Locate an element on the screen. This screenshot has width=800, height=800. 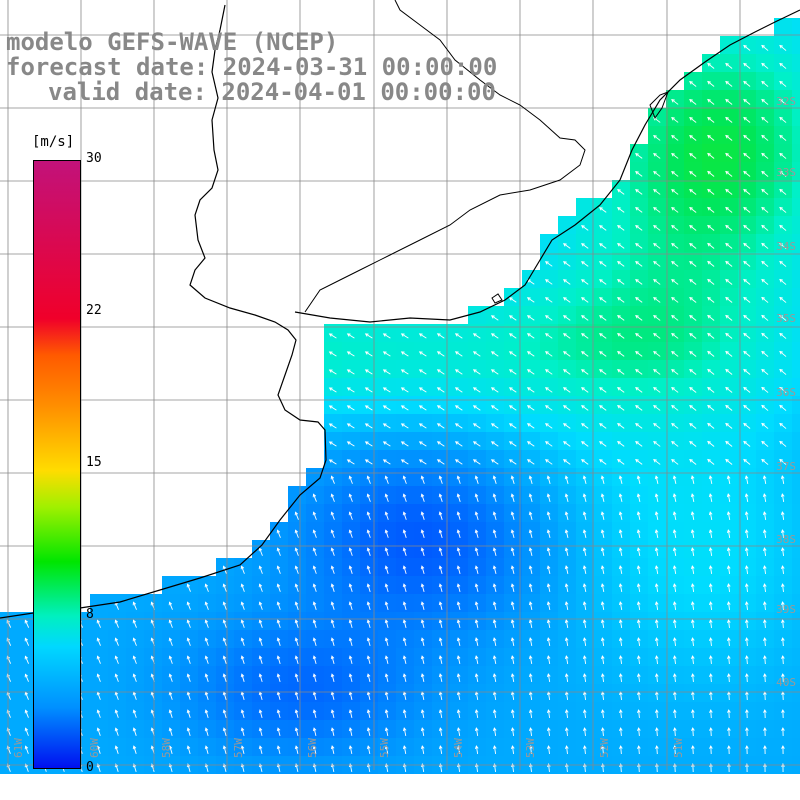
longitude-label: 57W is located at coordinates (238, 748).